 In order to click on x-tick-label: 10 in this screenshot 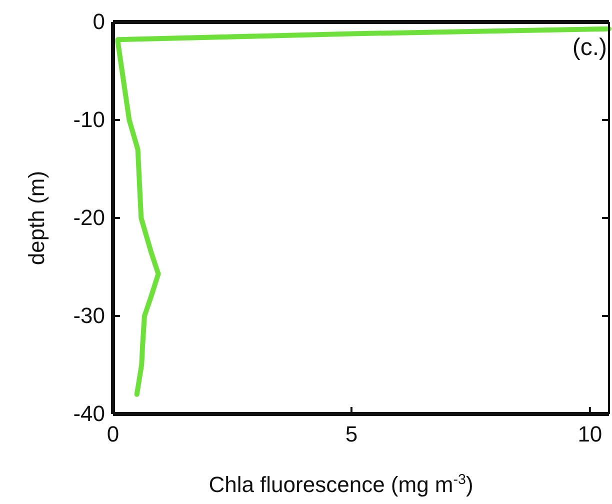, I will do `click(590, 434)`.